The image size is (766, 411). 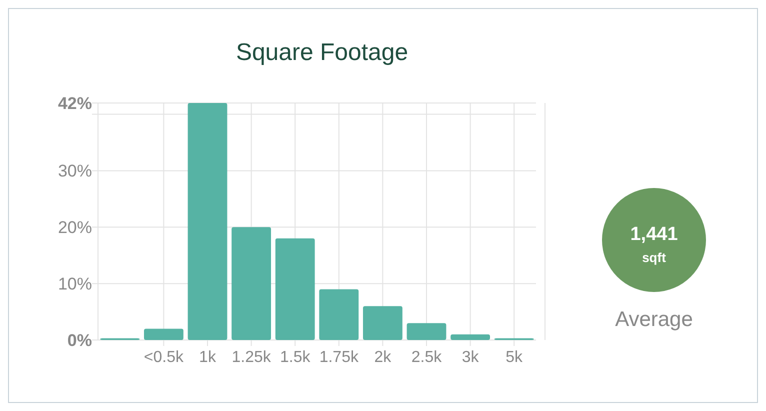 What do you see at coordinates (79, 340) in the screenshot?
I see `y-tick-label: 0%` at bounding box center [79, 340].